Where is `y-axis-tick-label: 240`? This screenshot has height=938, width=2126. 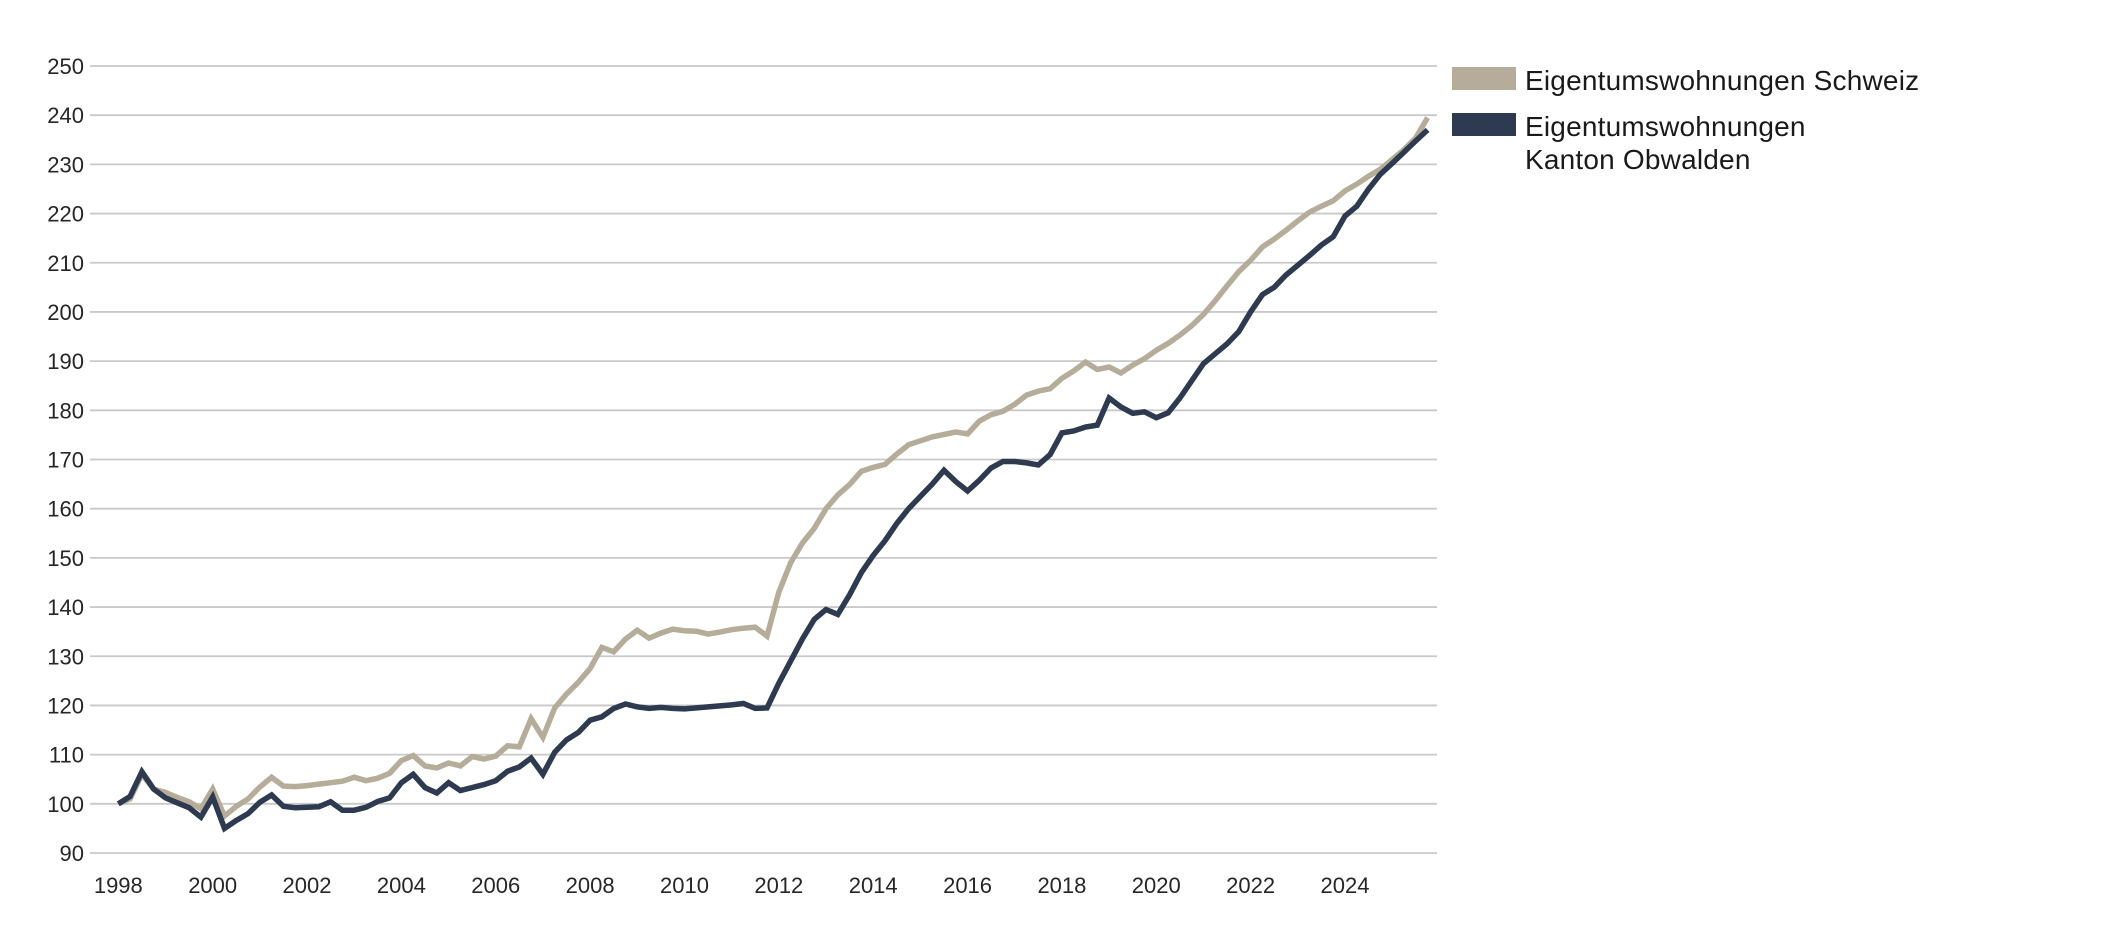
y-axis-tick-label: 240 is located at coordinates (65, 115).